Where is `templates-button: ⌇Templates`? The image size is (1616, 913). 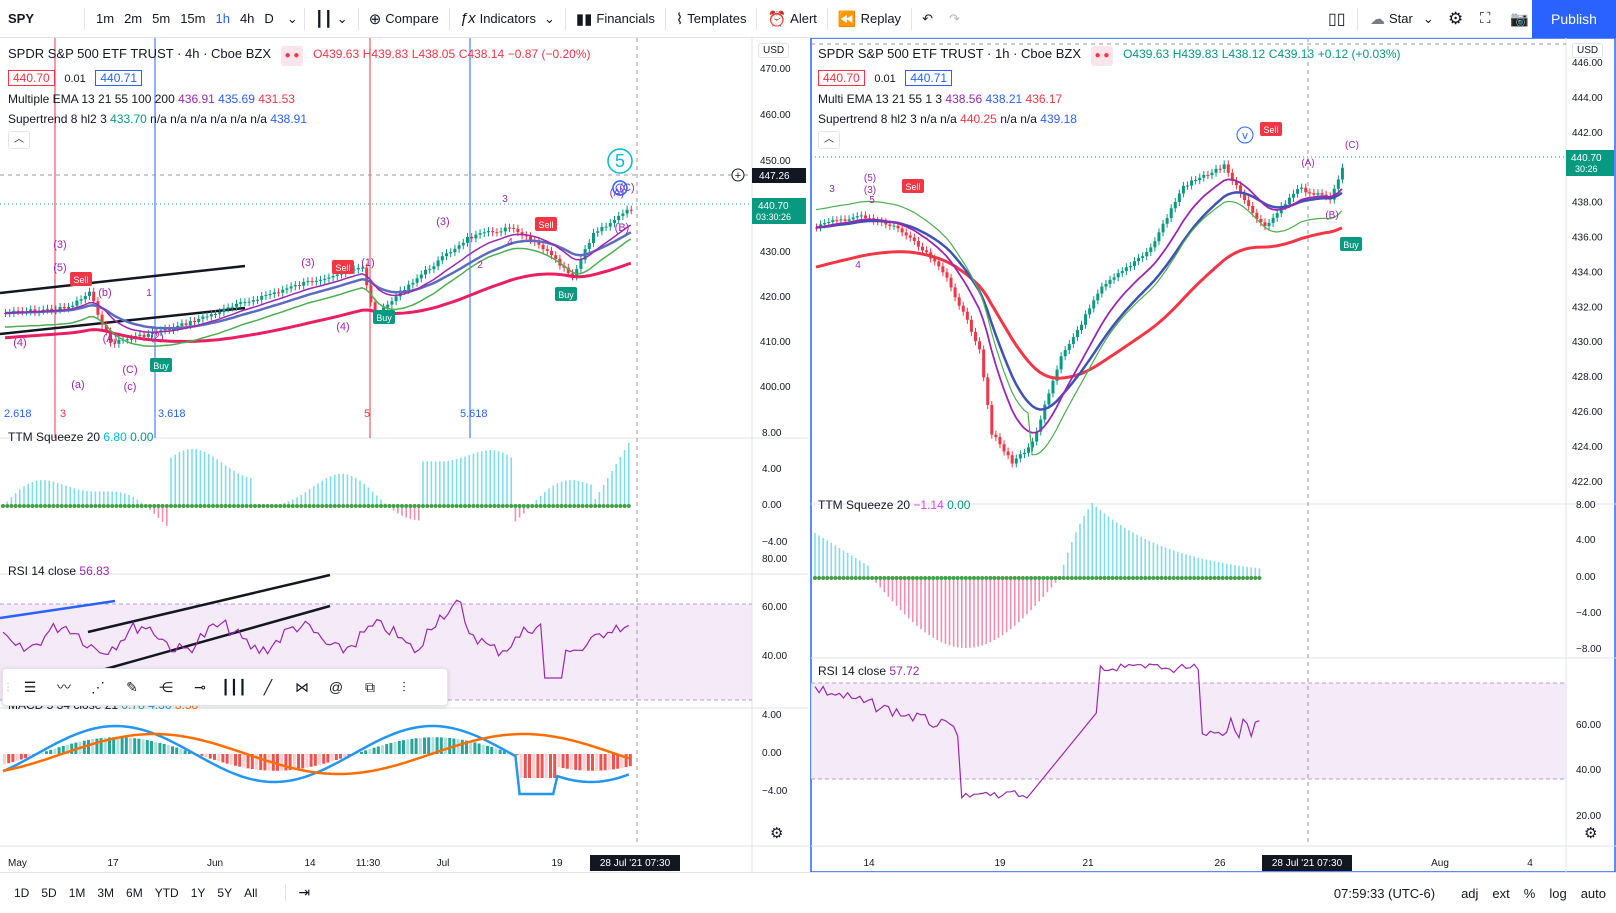 templates-button: ⌇Templates is located at coordinates (711, 19).